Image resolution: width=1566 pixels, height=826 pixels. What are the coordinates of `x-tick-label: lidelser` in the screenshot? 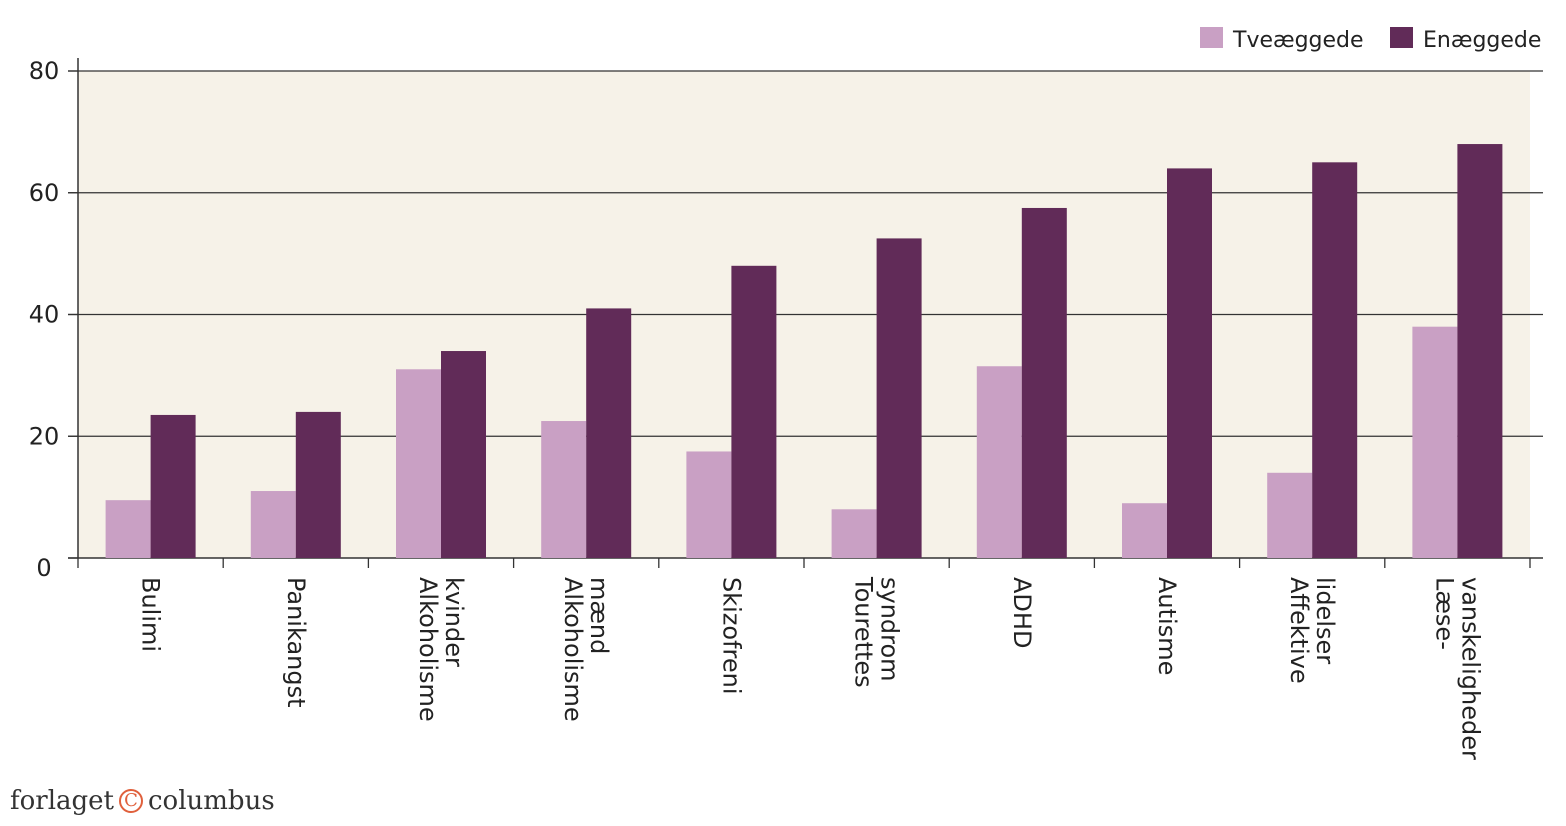 It's located at (1325, 620).